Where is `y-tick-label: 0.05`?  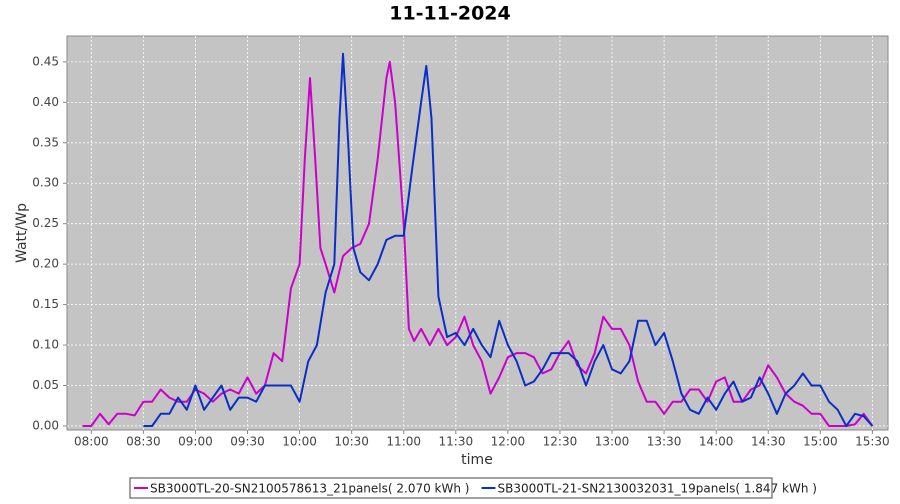
y-tick-label: 0.05 is located at coordinates (45, 385).